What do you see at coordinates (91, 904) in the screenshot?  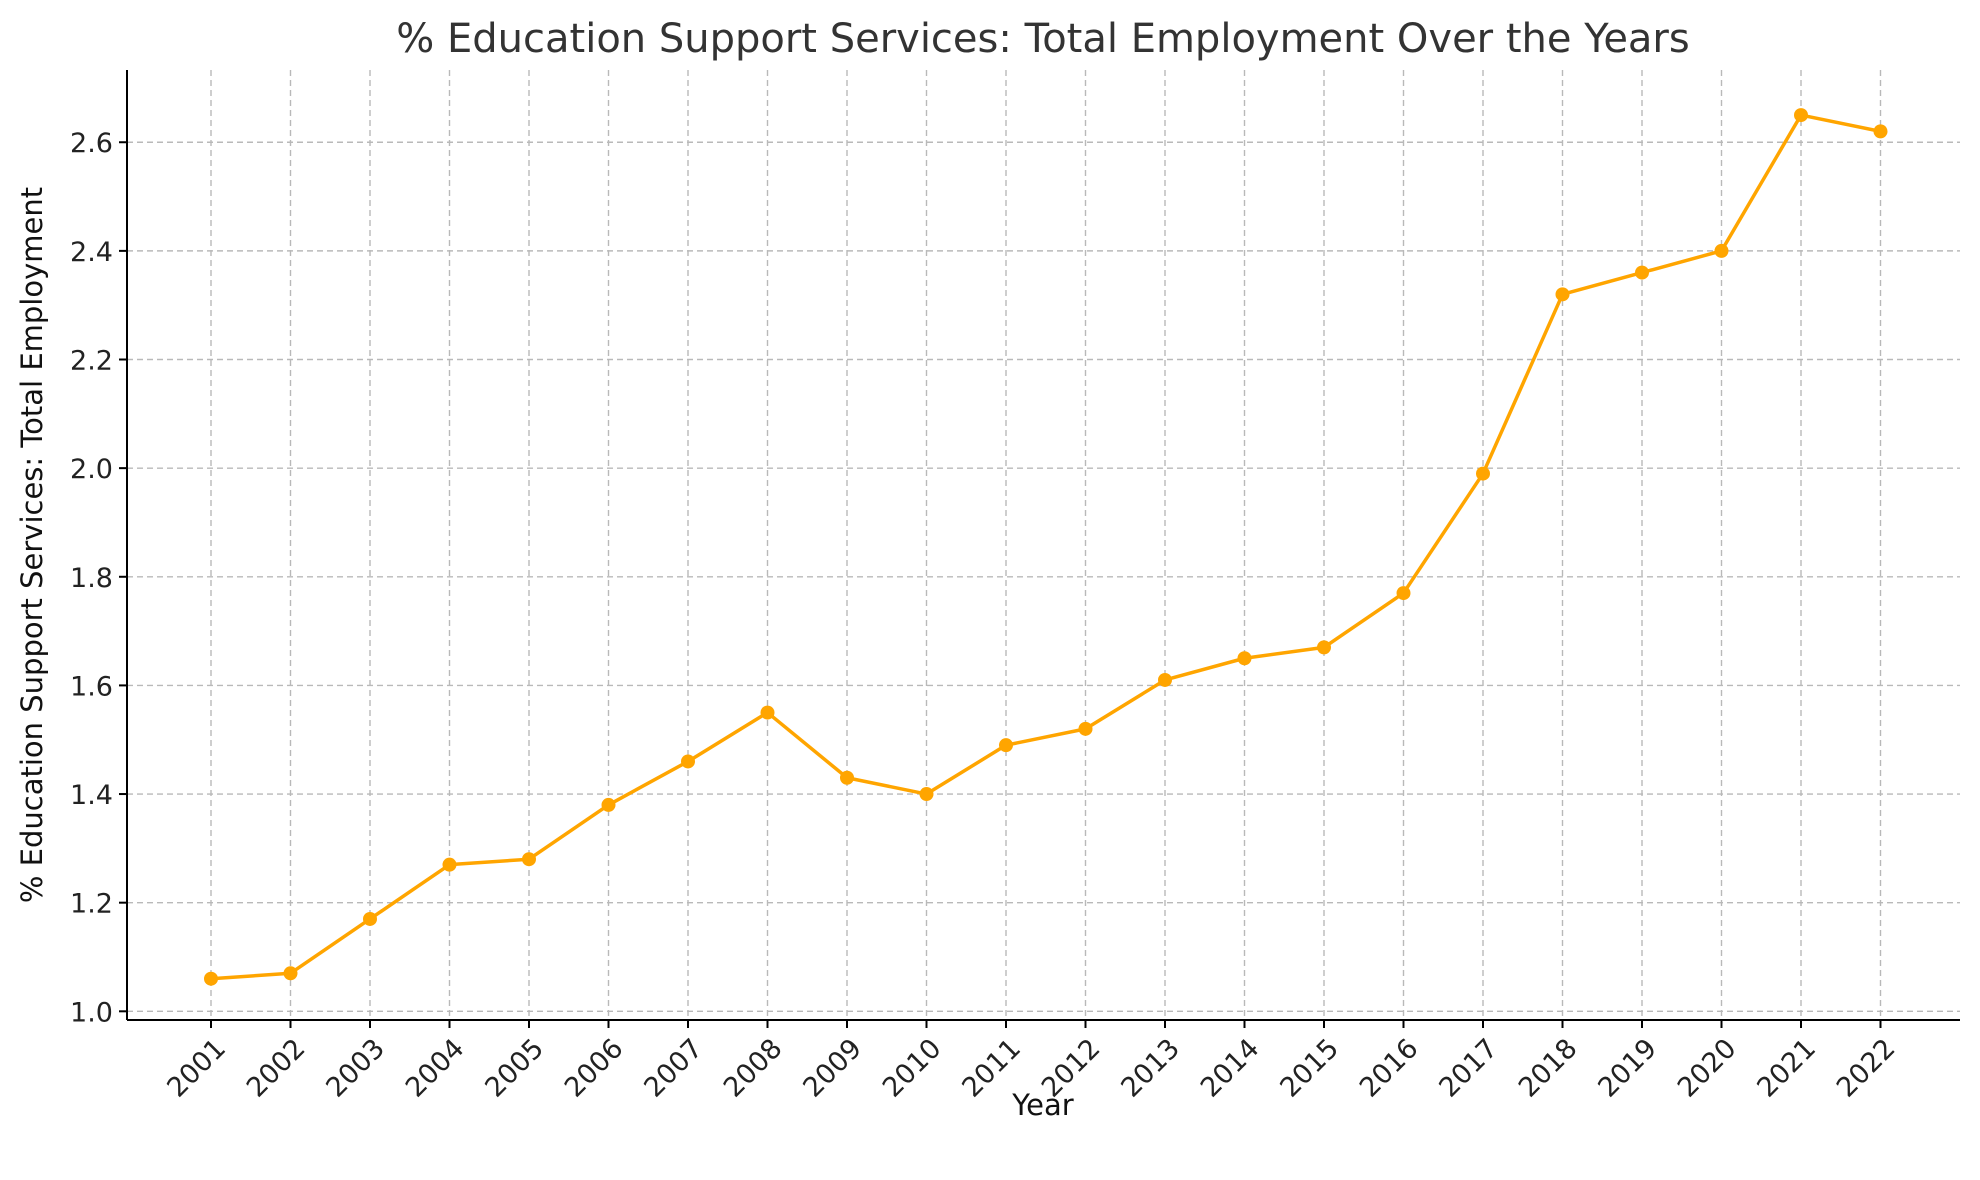 I see `y-tick-label: 1.2` at bounding box center [91, 904].